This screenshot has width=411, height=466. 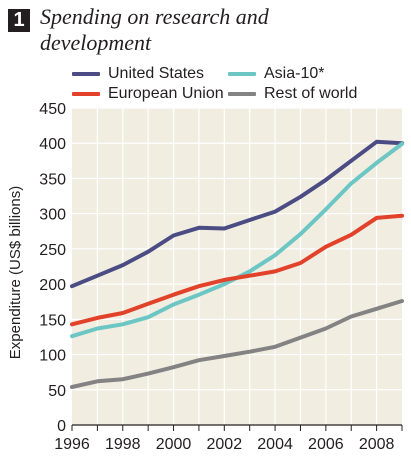 What do you see at coordinates (86, 94) in the screenshot?
I see `legend-swatch-european-union` at bounding box center [86, 94].